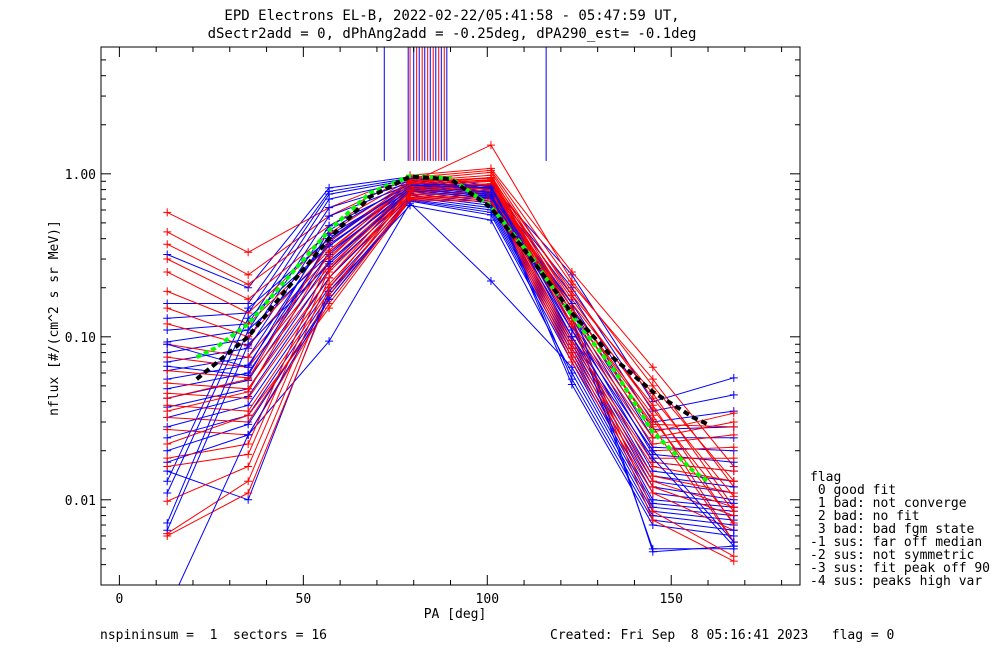  Describe the element at coordinates (487, 599) in the screenshot. I see `x-tick-label-100: 100` at that location.